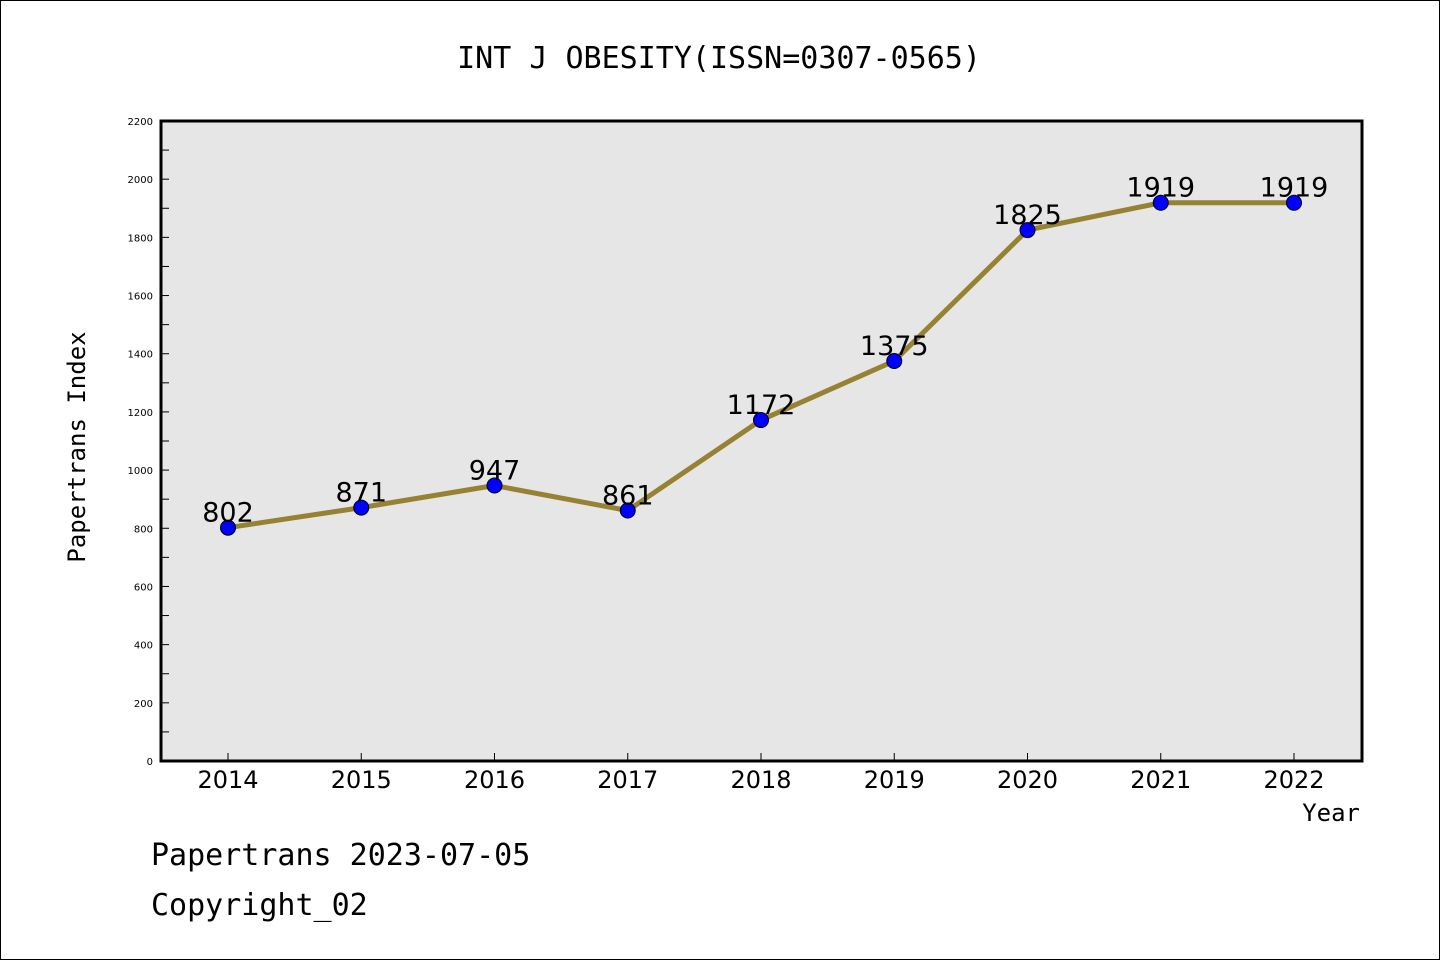  What do you see at coordinates (77, 446) in the screenshot?
I see `y-axis-label: Papertrans Index` at bounding box center [77, 446].